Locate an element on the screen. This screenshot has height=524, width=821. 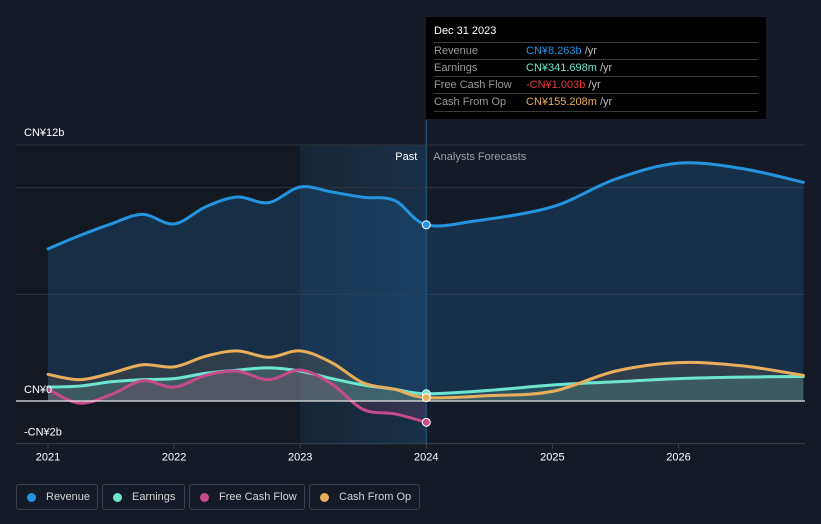
past-label: Past is located at coordinates (406, 157).